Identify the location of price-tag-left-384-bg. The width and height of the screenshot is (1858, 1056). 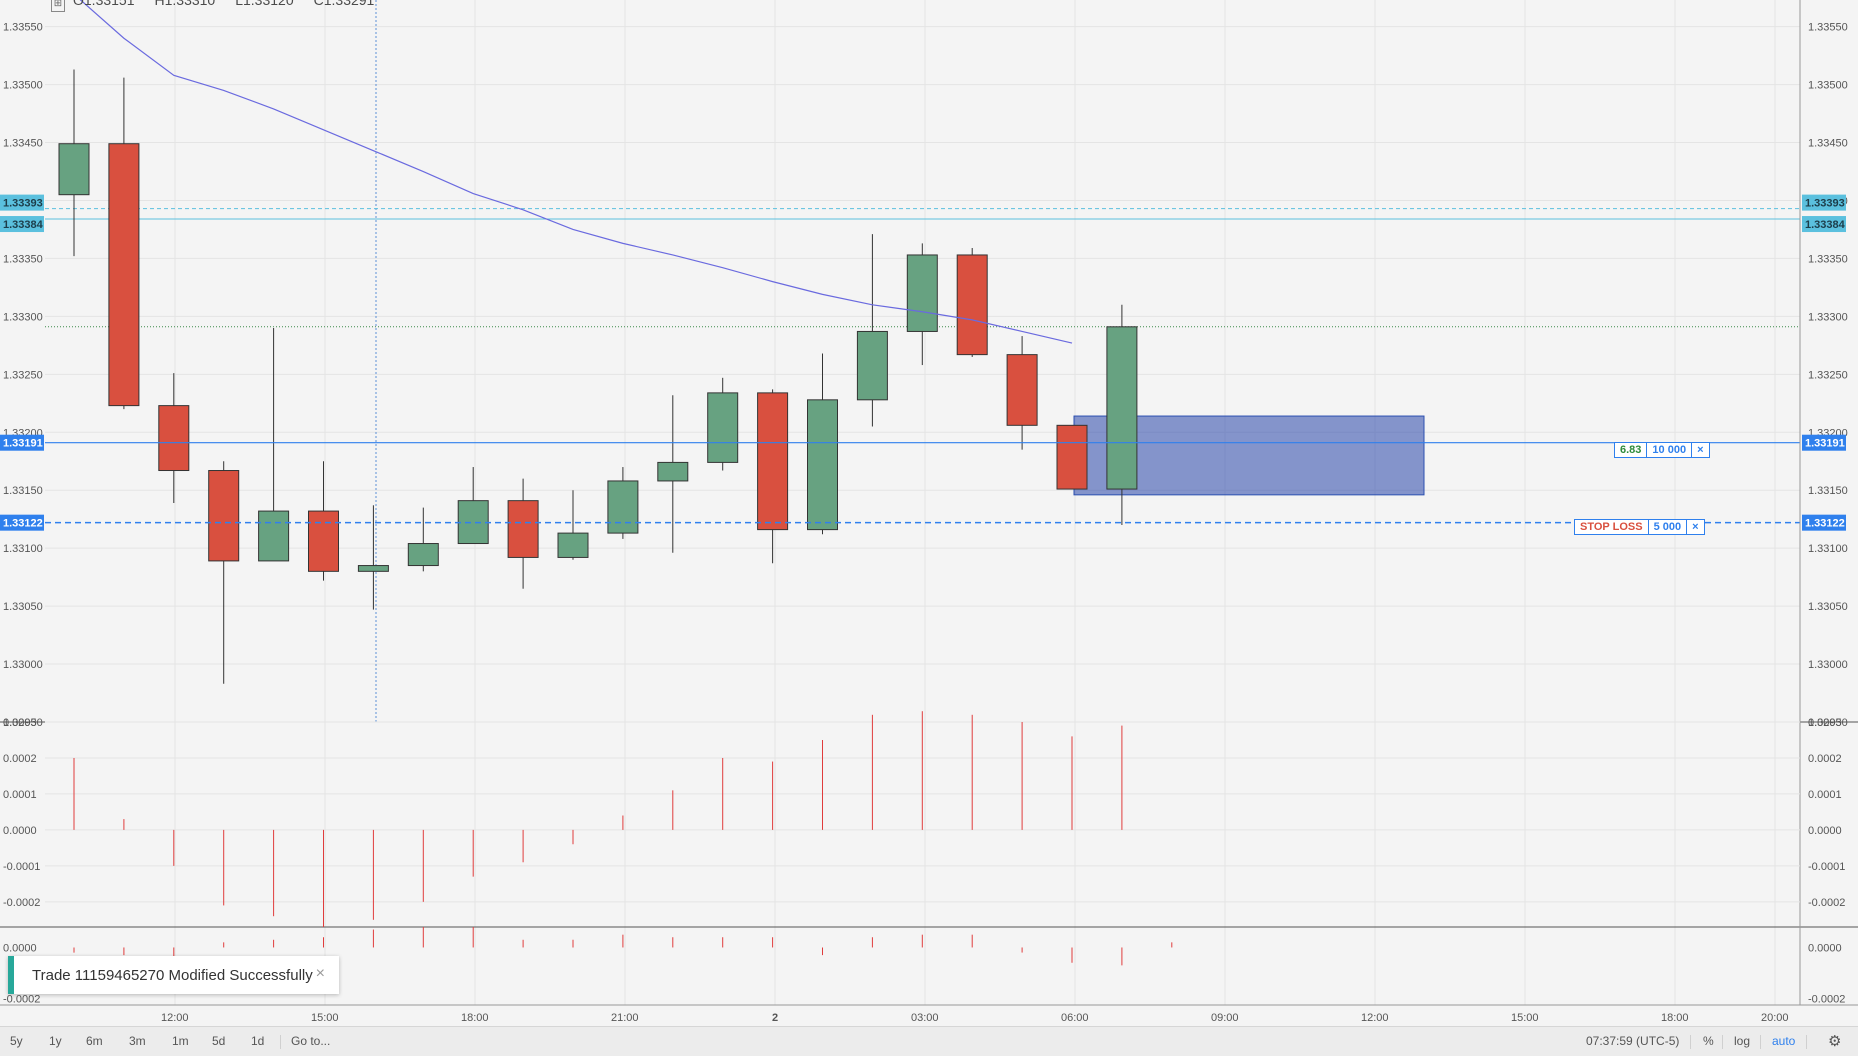
(22, 224).